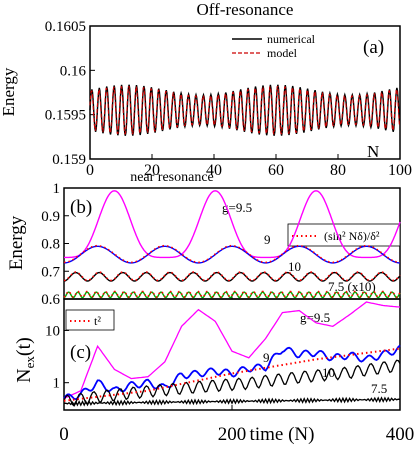 Image resolution: width=415 pixels, height=451 pixels. Describe the element at coordinates (9, 91) in the screenshot. I see `panel-a-ylabel: Energy` at that location.